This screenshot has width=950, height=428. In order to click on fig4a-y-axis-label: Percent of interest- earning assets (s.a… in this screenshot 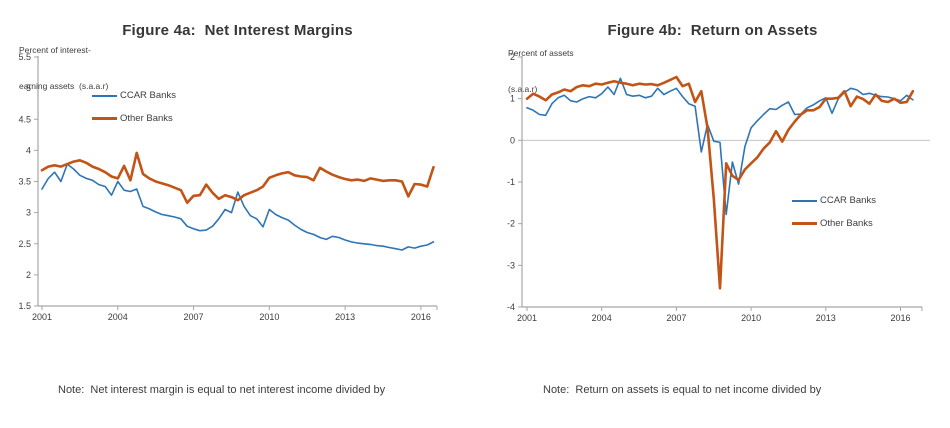, I will do `click(63, 68)`.